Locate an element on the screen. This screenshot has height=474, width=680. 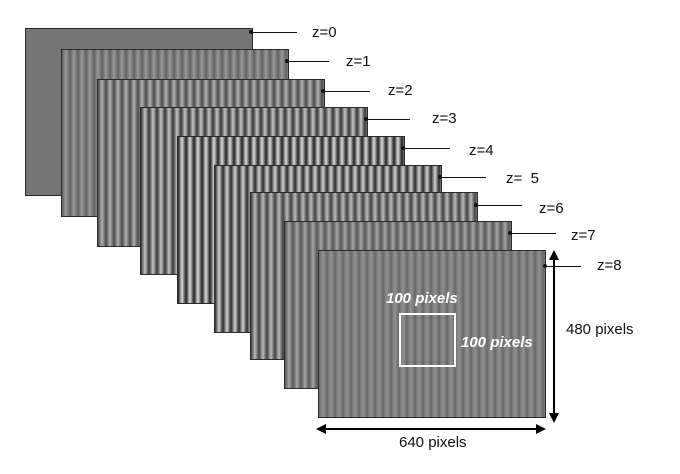
leader-dot-z6 is located at coordinates (476, 205).